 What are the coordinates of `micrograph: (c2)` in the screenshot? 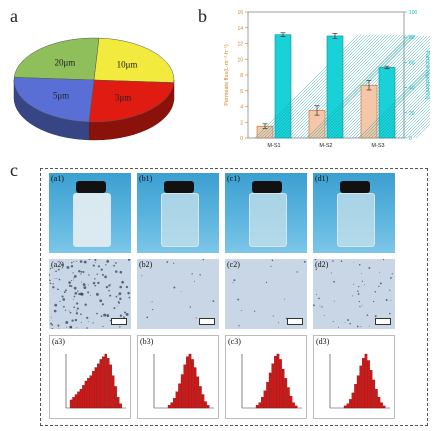 It's located at (266, 294).